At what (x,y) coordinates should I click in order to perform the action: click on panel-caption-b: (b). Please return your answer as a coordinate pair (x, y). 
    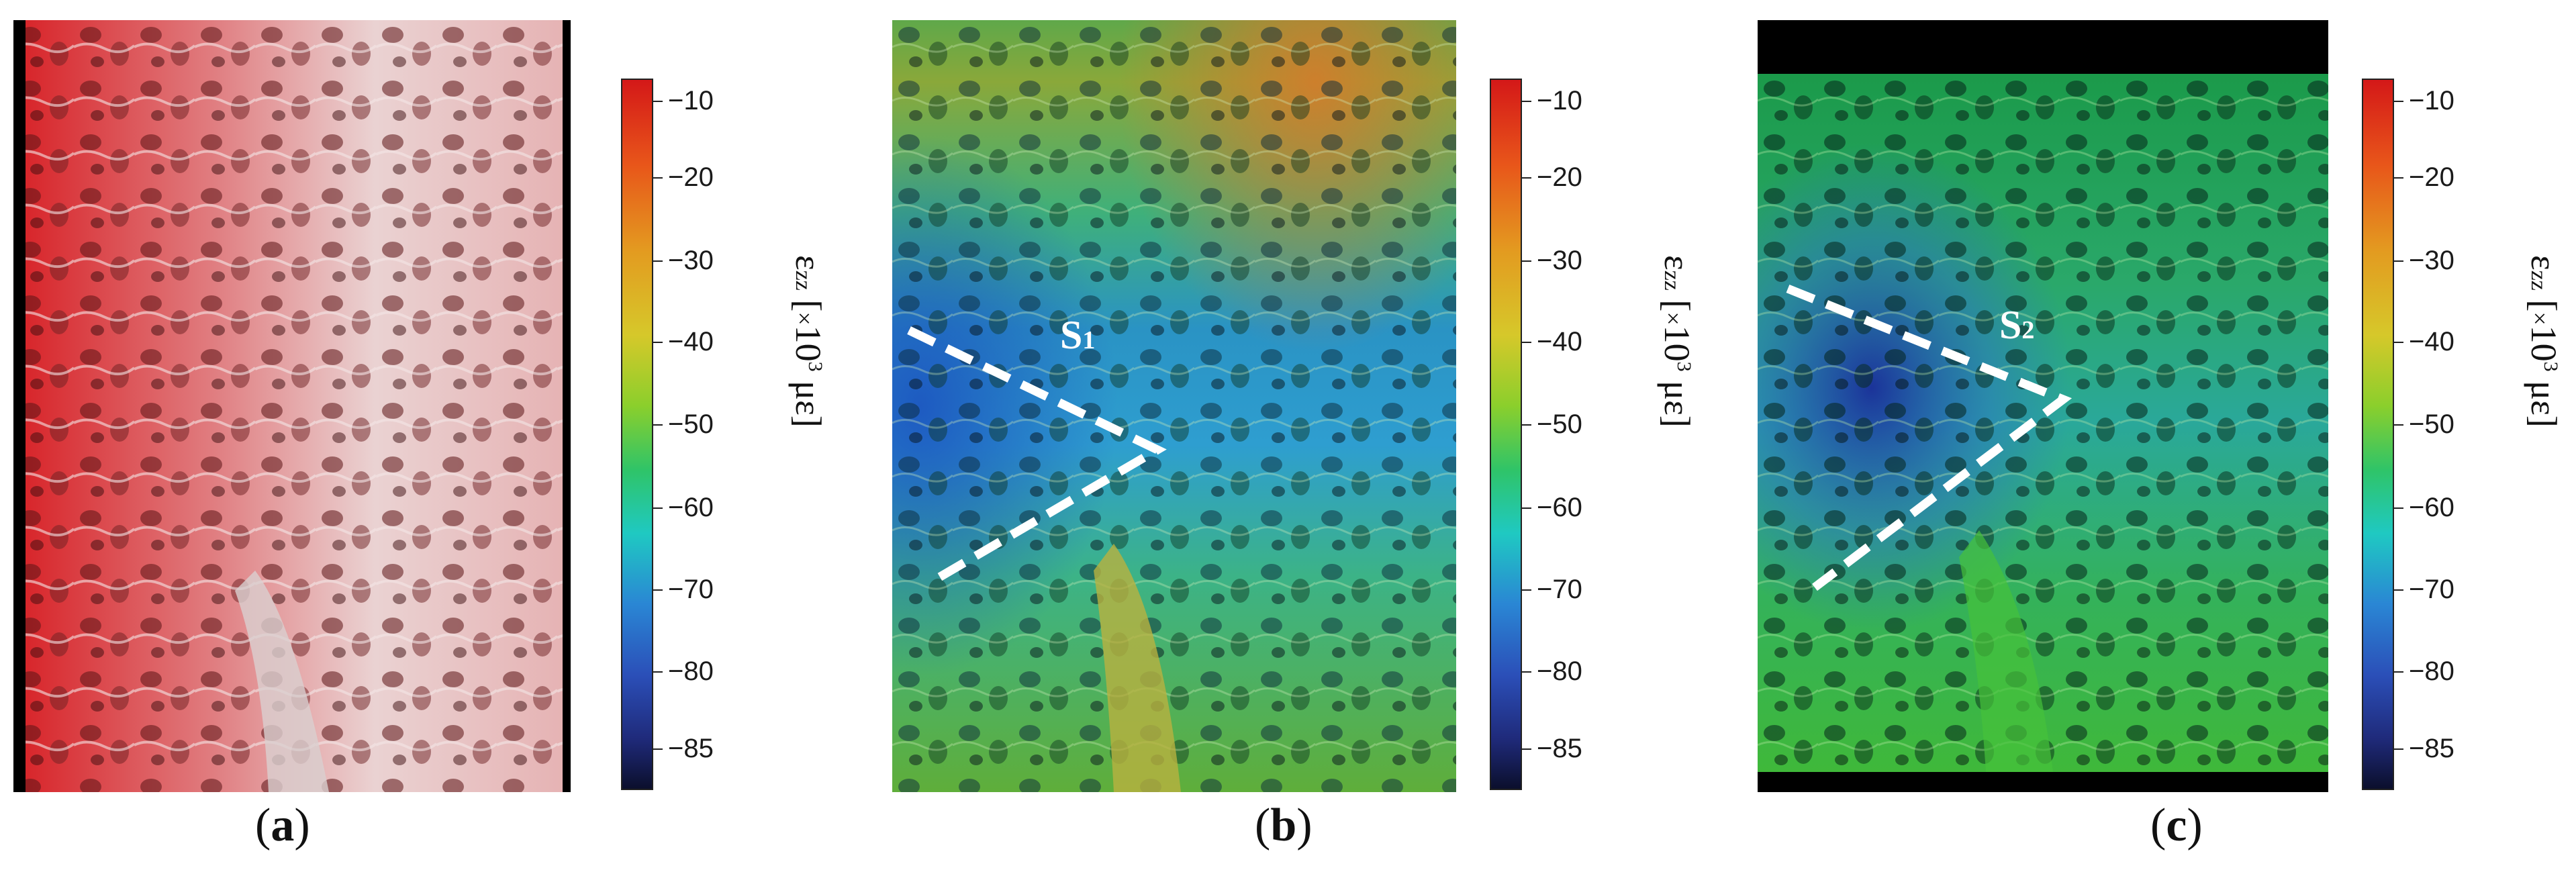
    Looking at the image, I should click on (1284, 825).